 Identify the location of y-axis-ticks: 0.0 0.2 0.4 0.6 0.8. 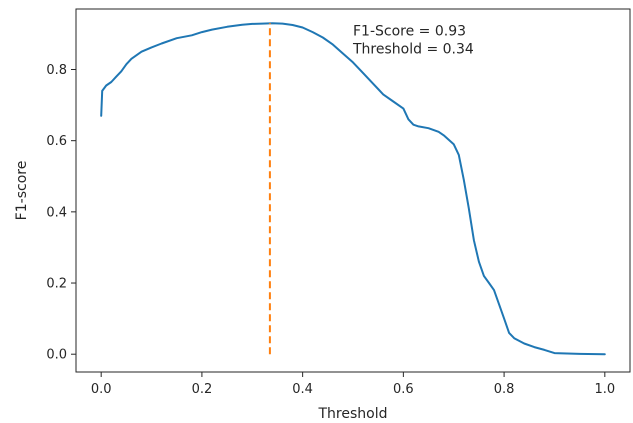
(61, 213).